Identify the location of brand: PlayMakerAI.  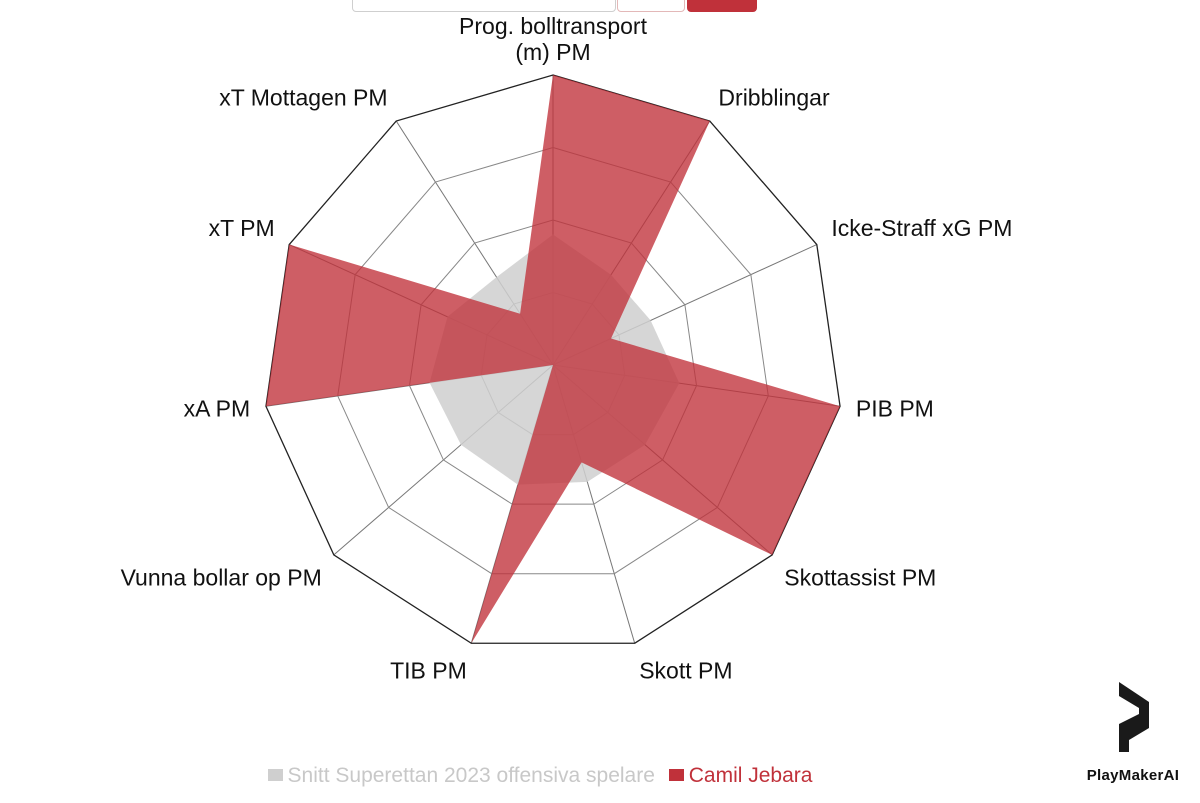
(1133, 732).